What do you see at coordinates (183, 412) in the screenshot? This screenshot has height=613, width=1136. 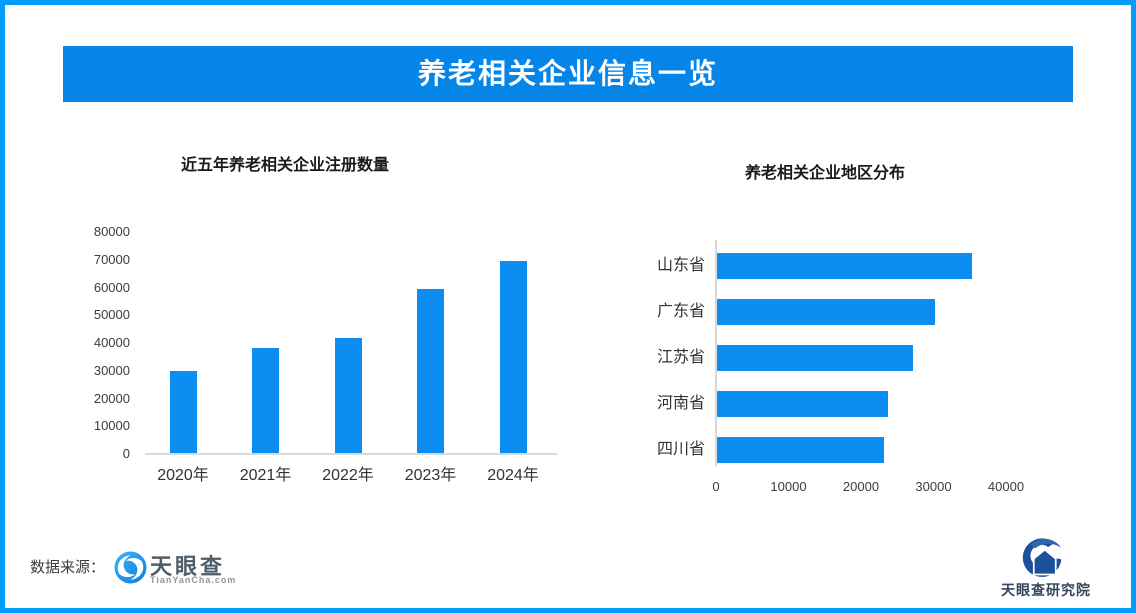 I see `bar-2020年` at bounding box center [183, 412].